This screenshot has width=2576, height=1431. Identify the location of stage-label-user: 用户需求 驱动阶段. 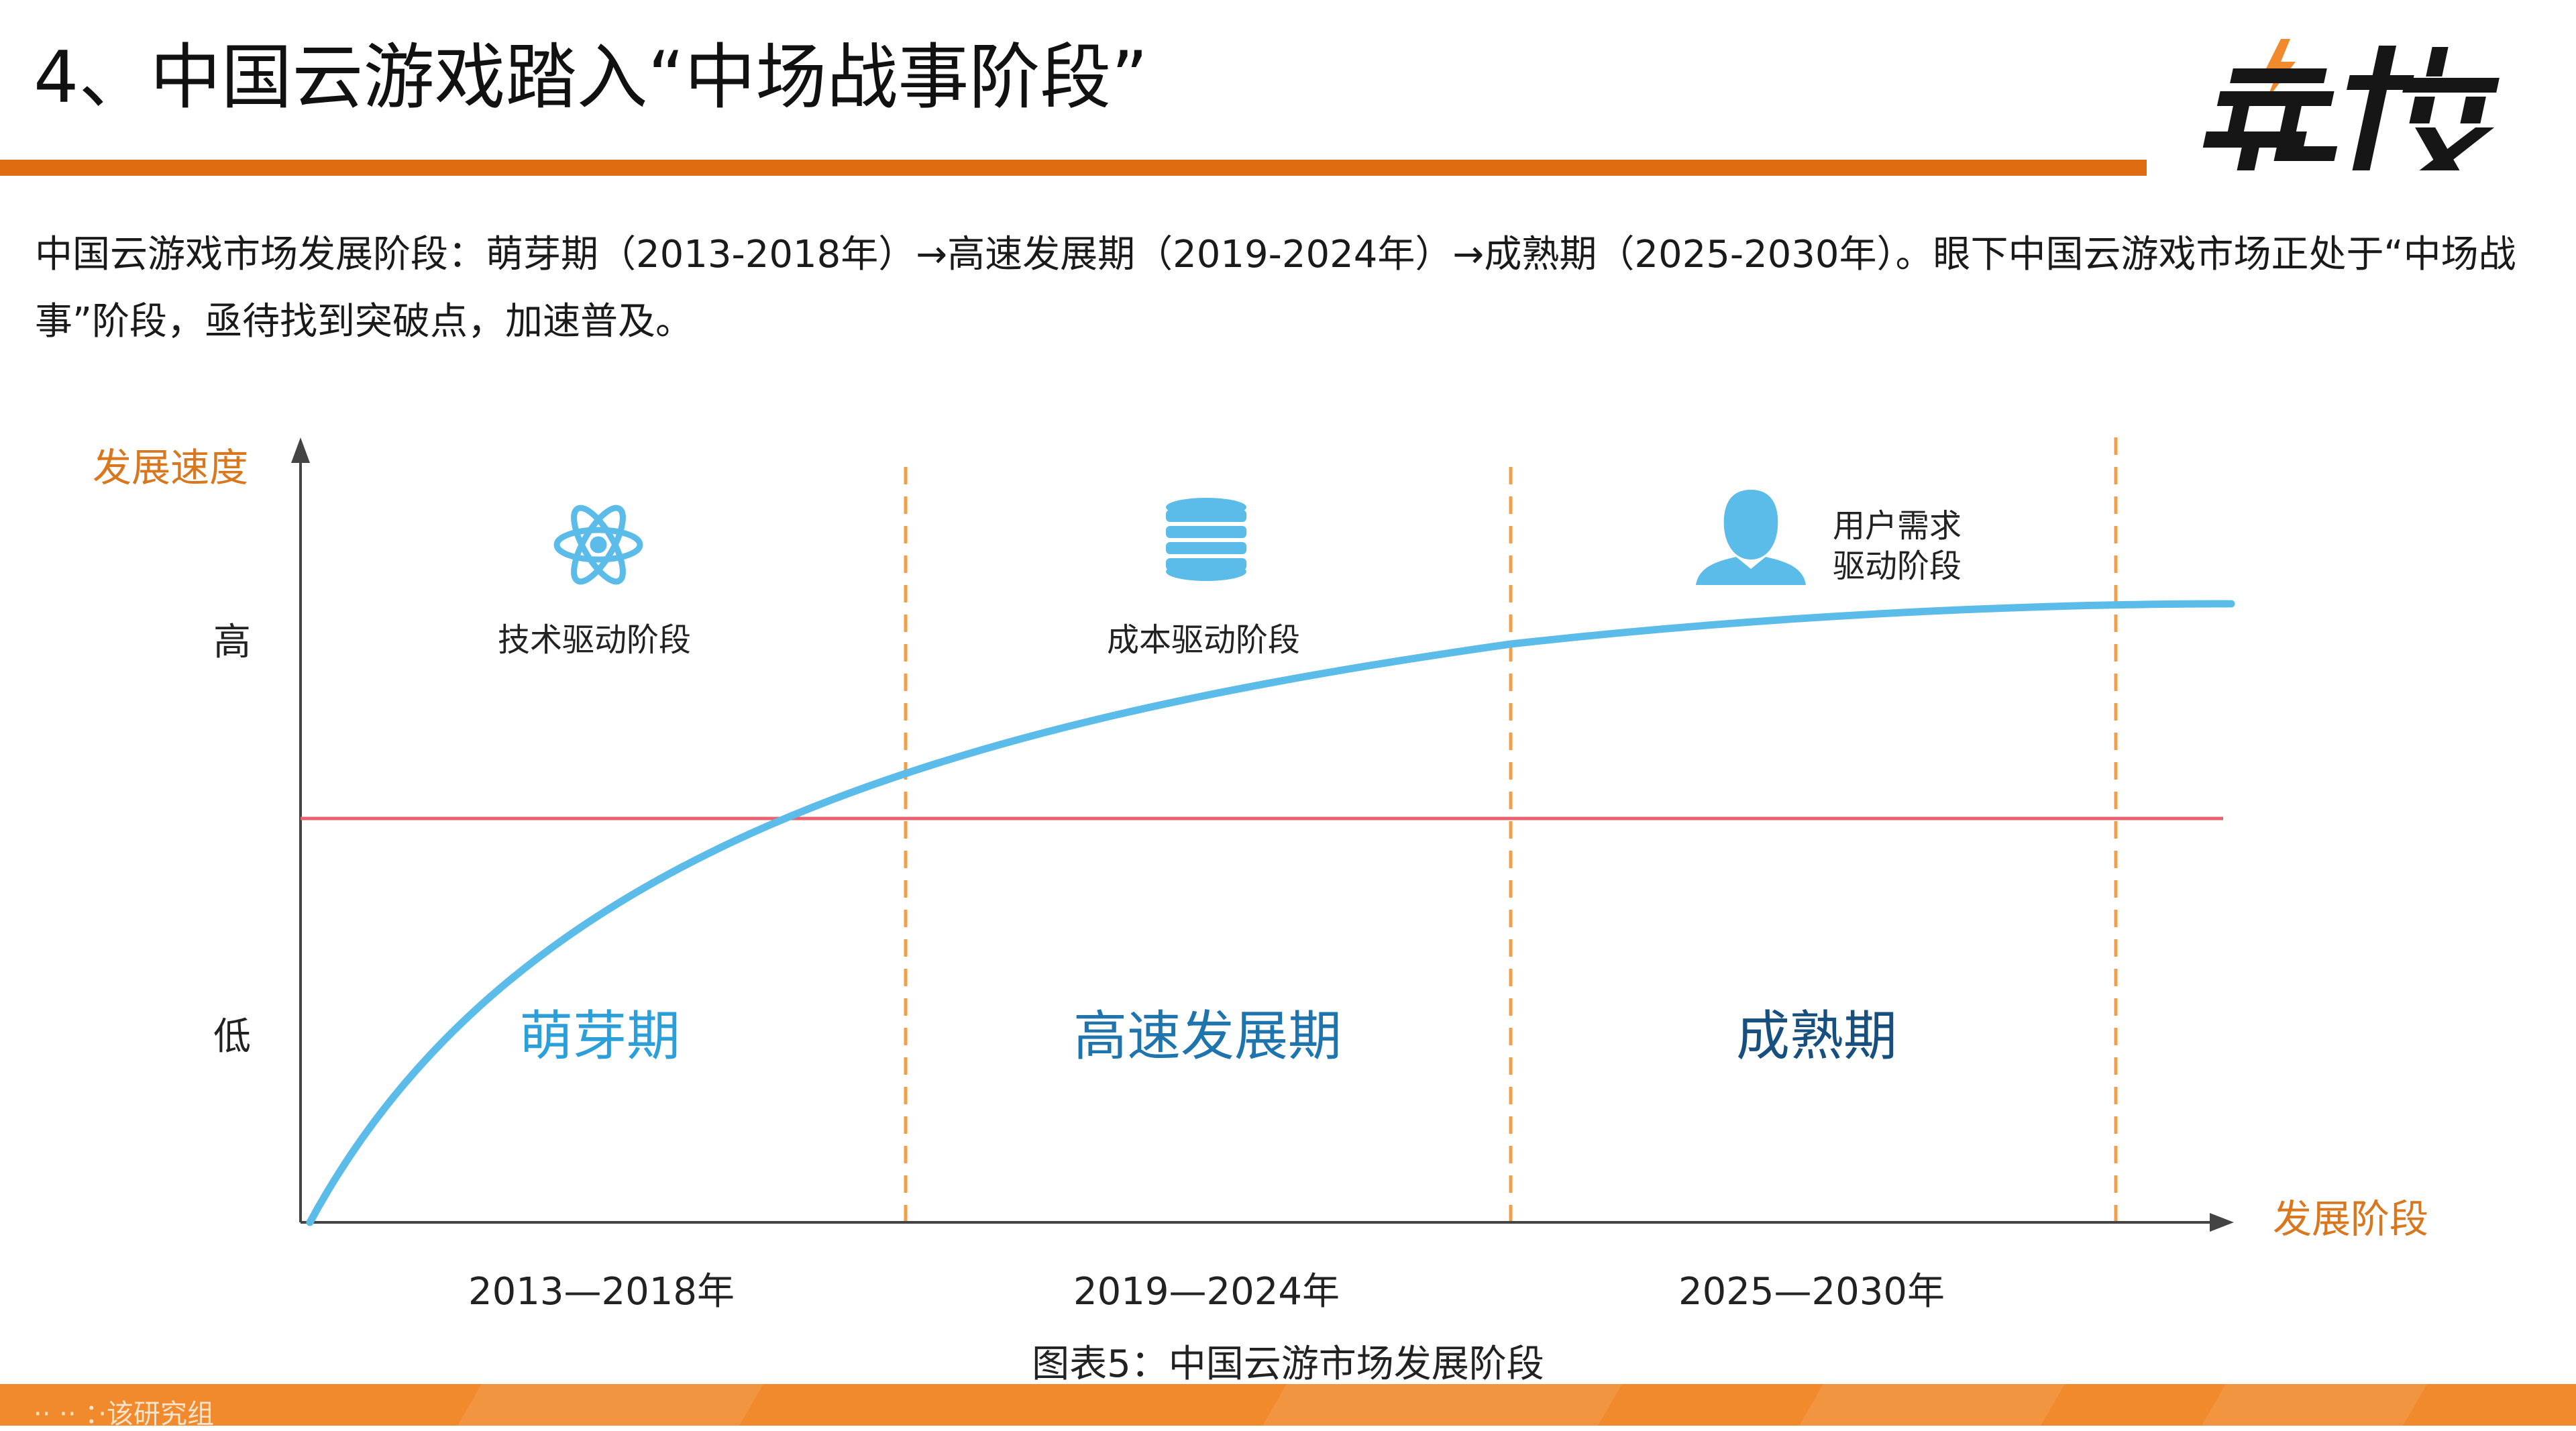
(1897, 546).